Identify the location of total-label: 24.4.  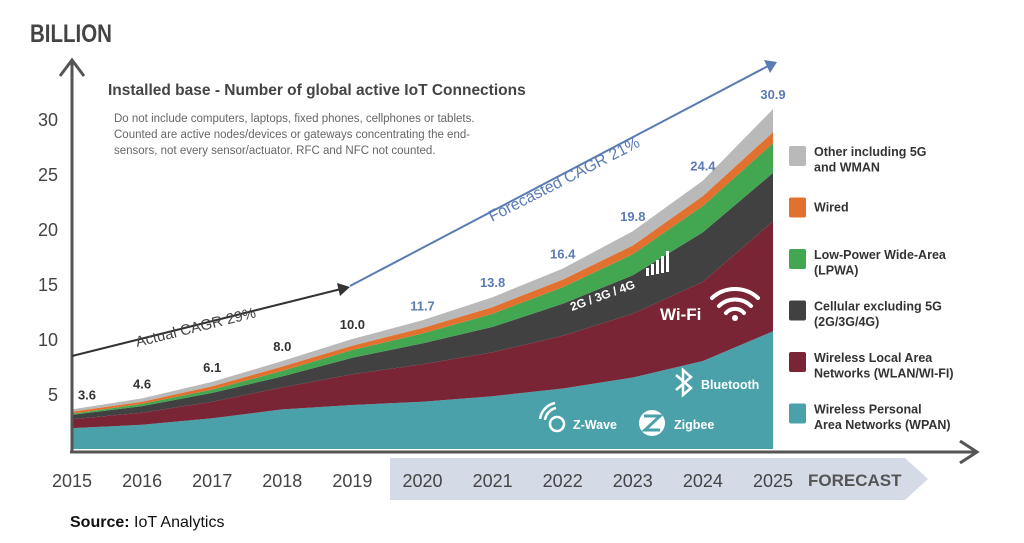
(703, 166).